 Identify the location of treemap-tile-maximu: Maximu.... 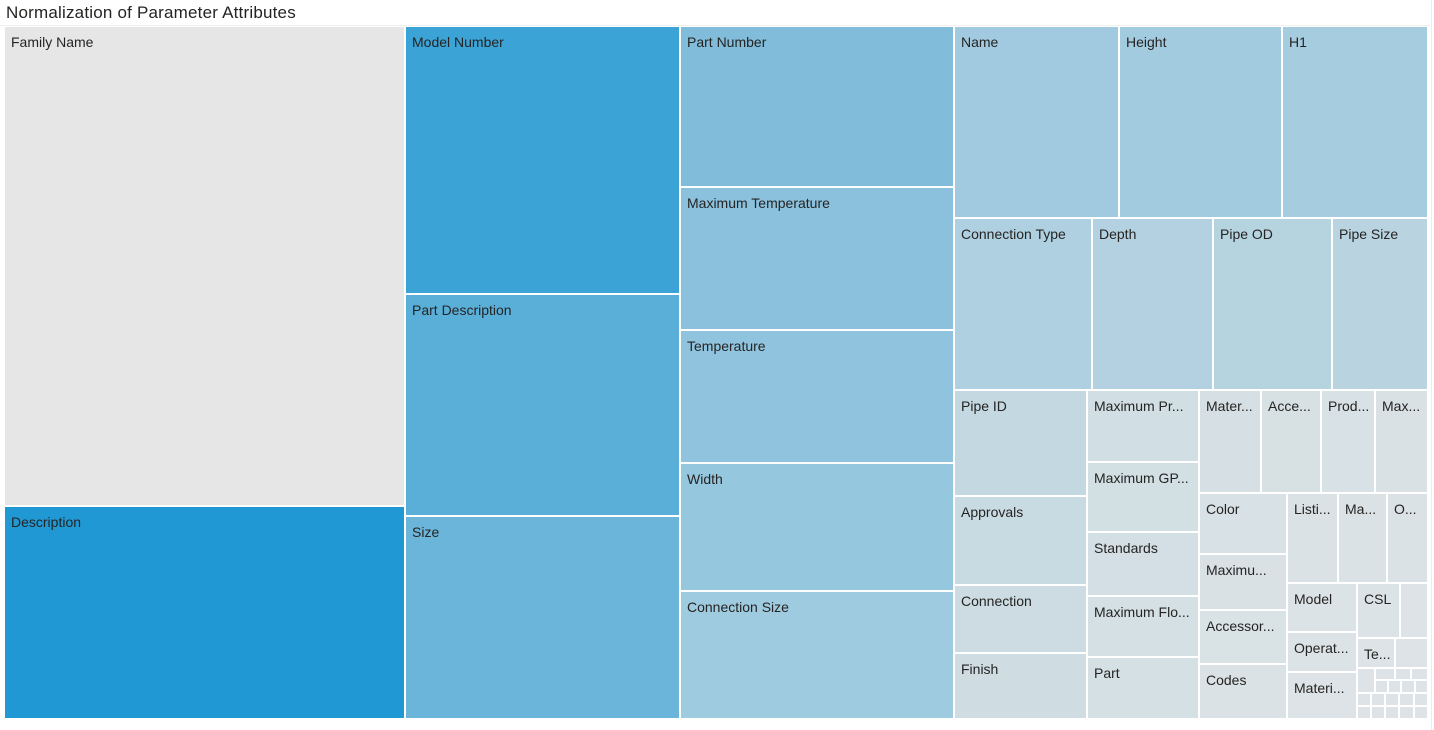
(1244, 583).